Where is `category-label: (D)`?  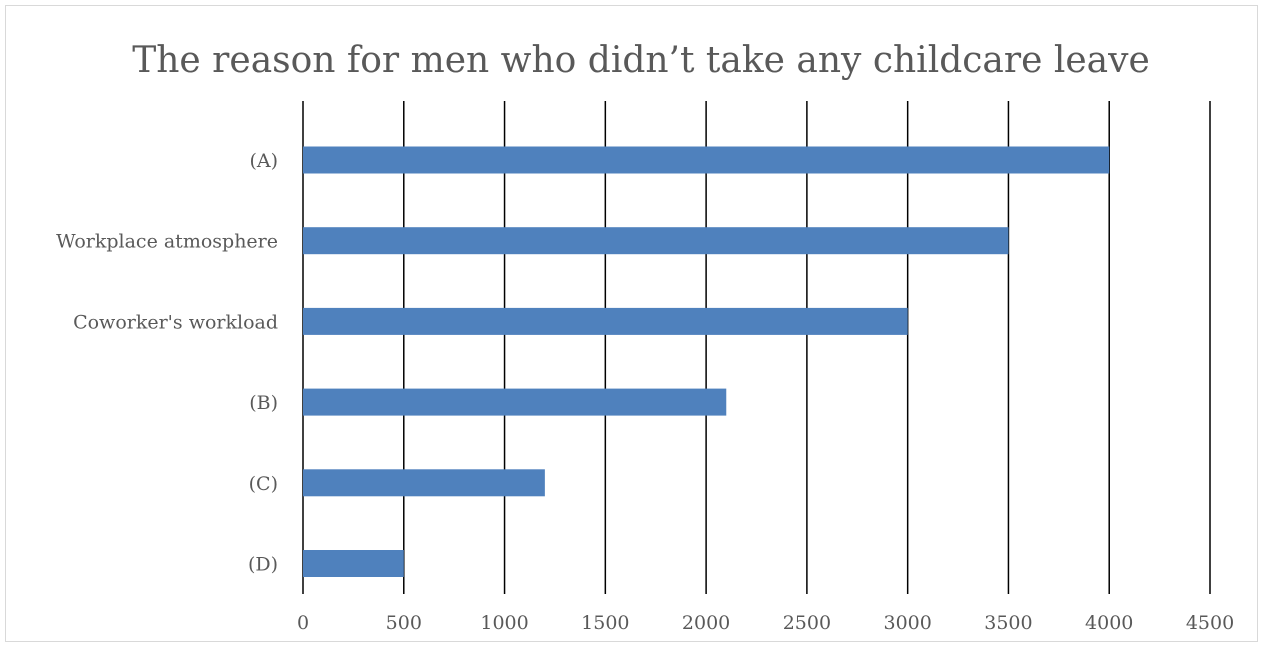
category-label: (D) is located at coordinates (263, 565).